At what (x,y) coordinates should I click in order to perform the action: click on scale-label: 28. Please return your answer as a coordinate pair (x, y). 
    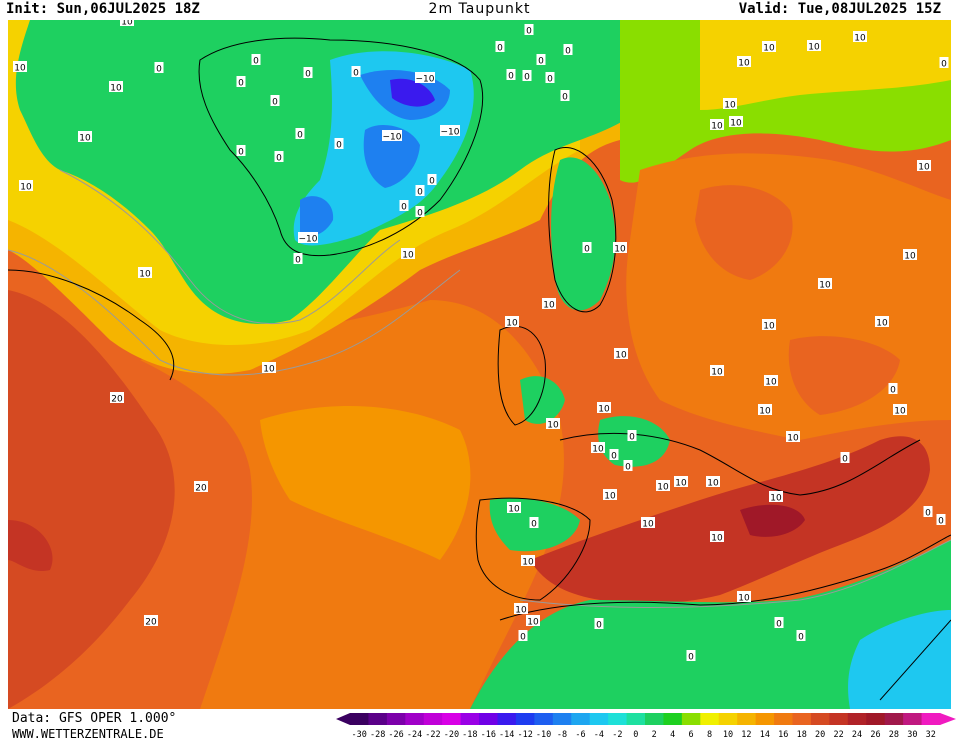
    Looking at the image, I should click on (894, 734).